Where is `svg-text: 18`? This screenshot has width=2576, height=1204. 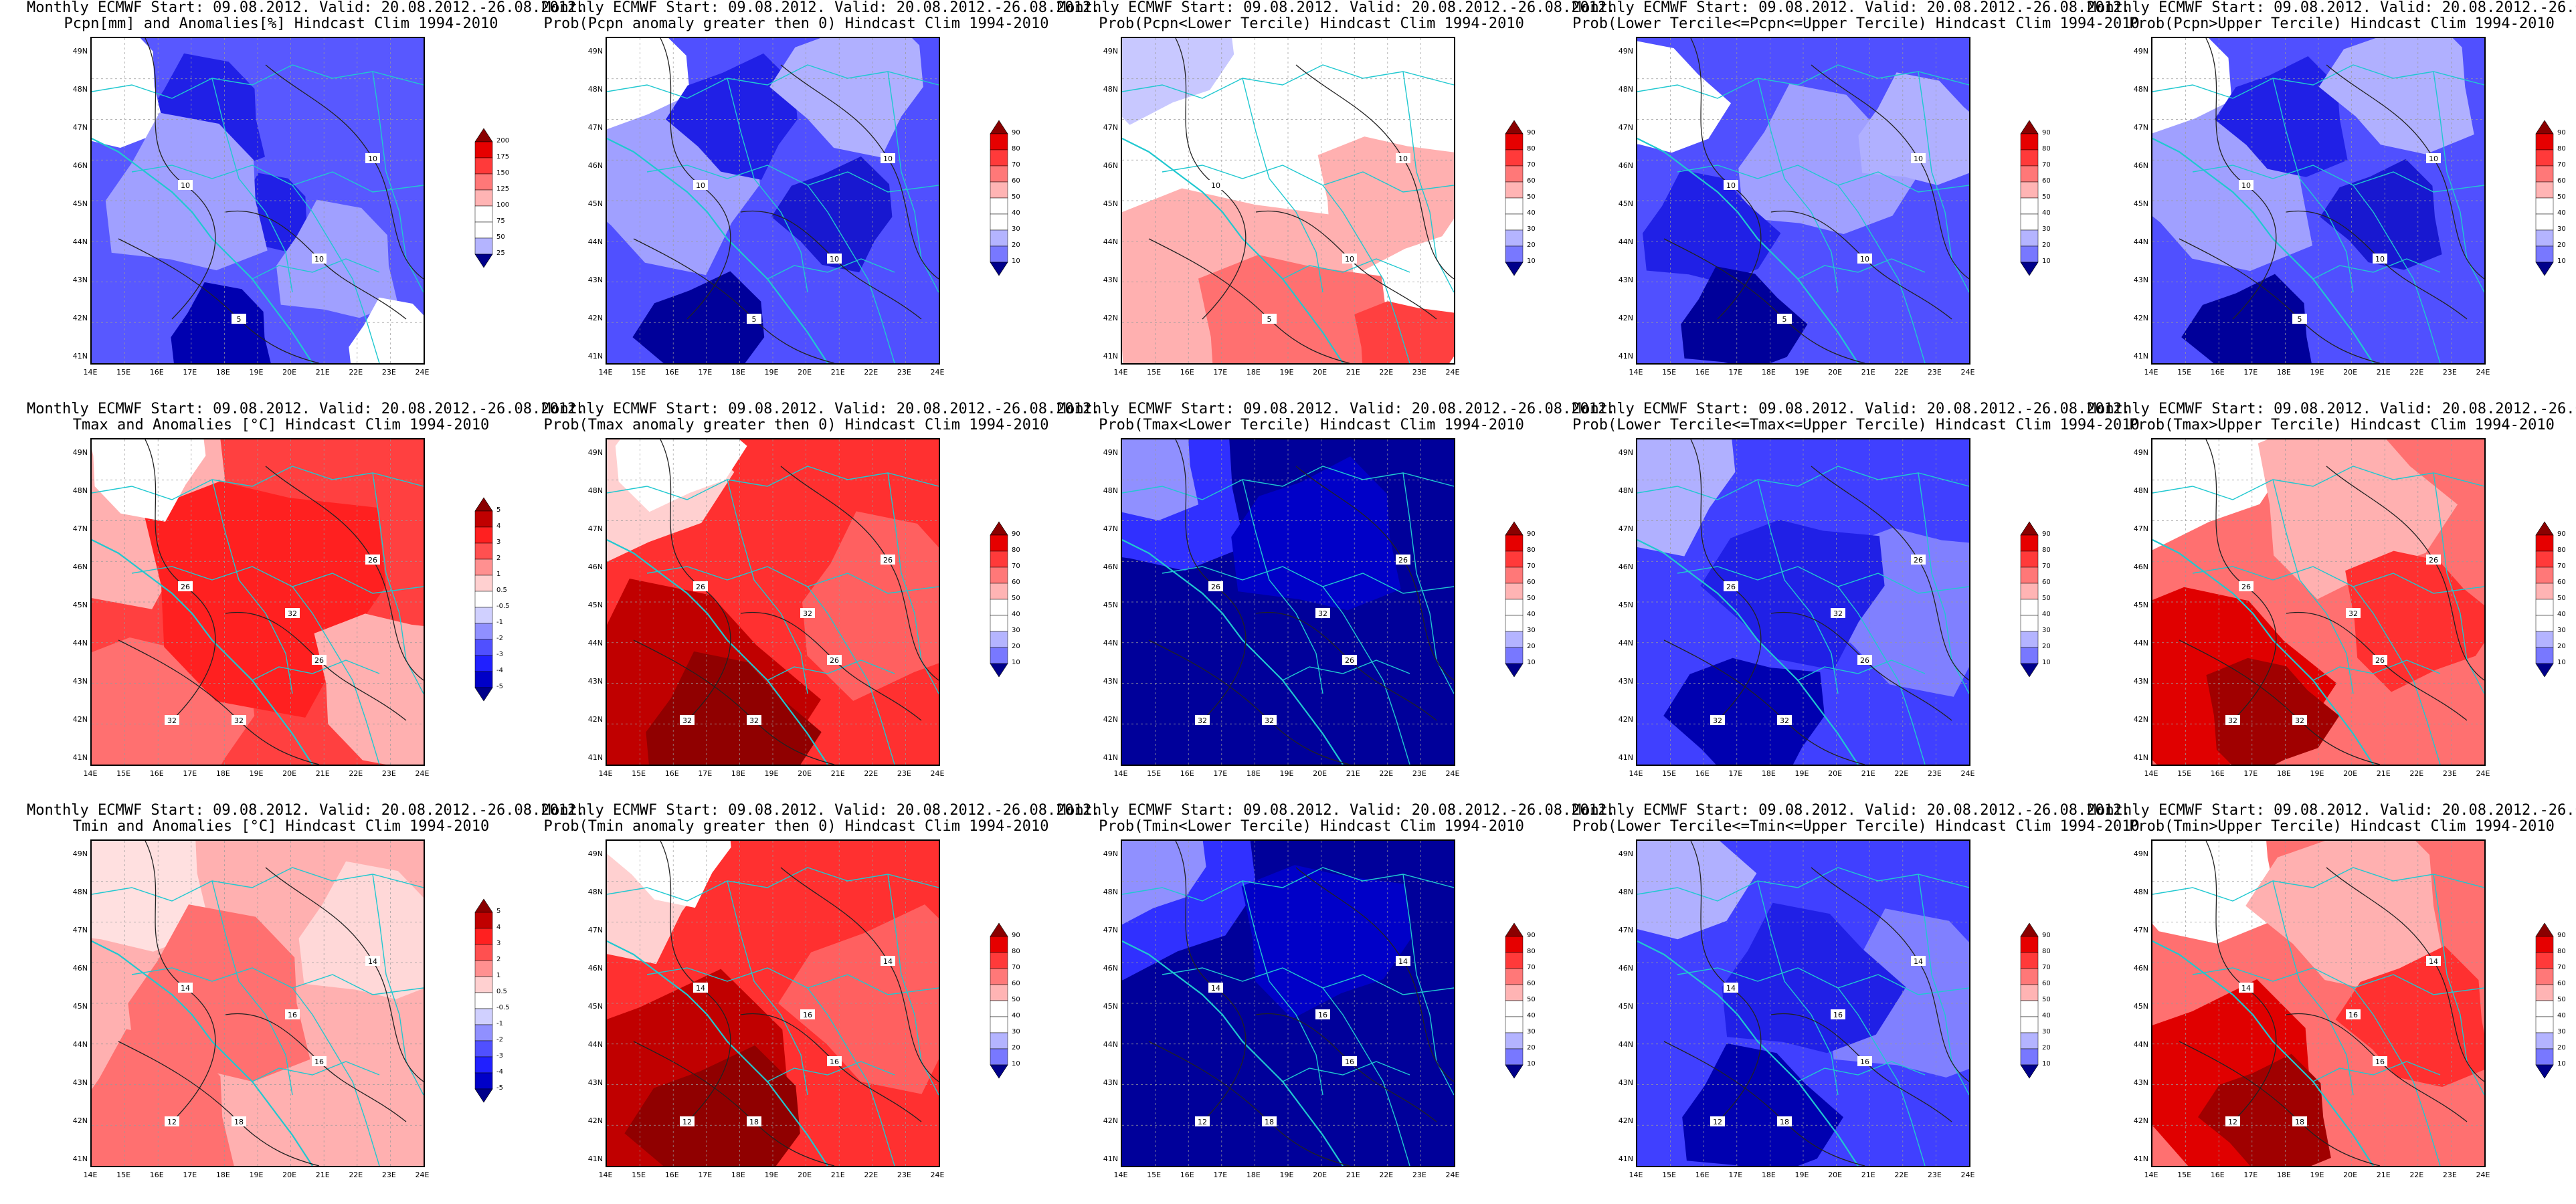 svg-text: 18 is located at coordinates (239, 1122).